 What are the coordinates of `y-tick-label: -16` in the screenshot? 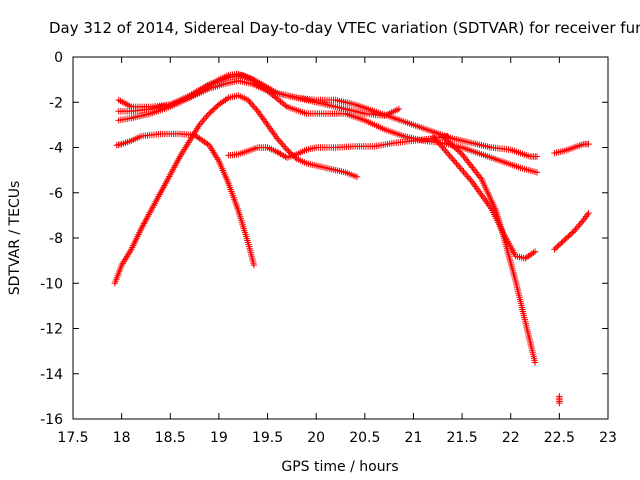 It's located at (51, 420).